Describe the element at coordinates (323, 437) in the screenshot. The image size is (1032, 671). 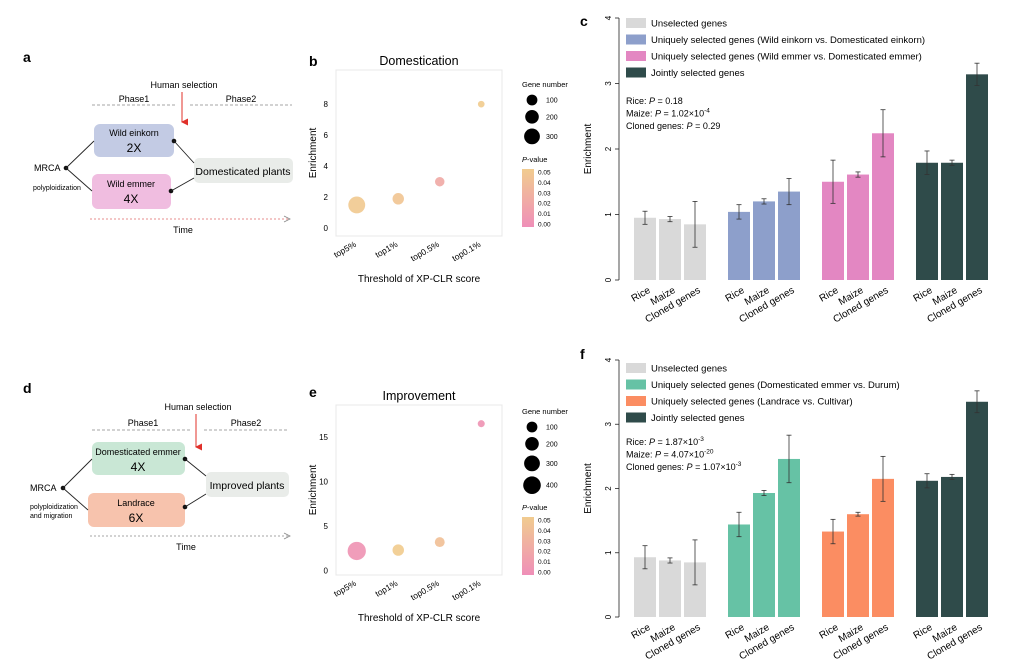
I see `y-tick-label: 15` at that location.